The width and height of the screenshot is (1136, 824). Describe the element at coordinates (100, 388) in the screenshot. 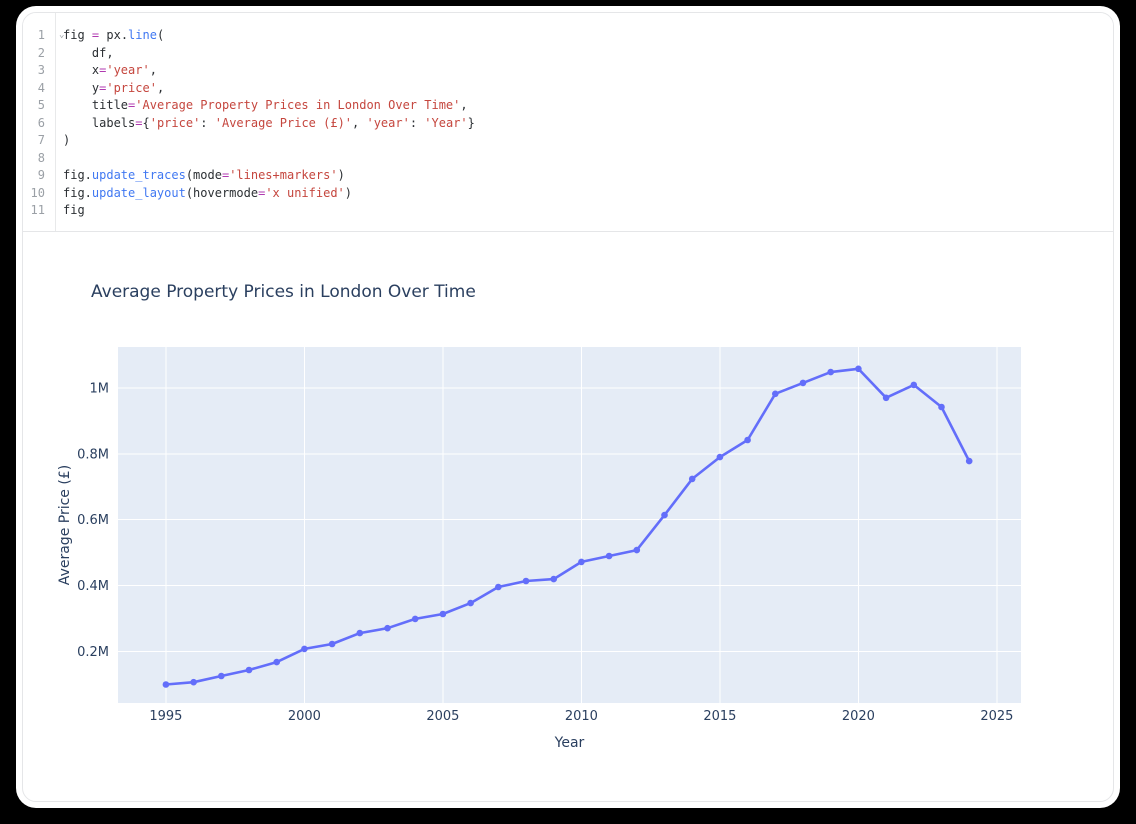

I see `y-tick-label: 1M` at that location.